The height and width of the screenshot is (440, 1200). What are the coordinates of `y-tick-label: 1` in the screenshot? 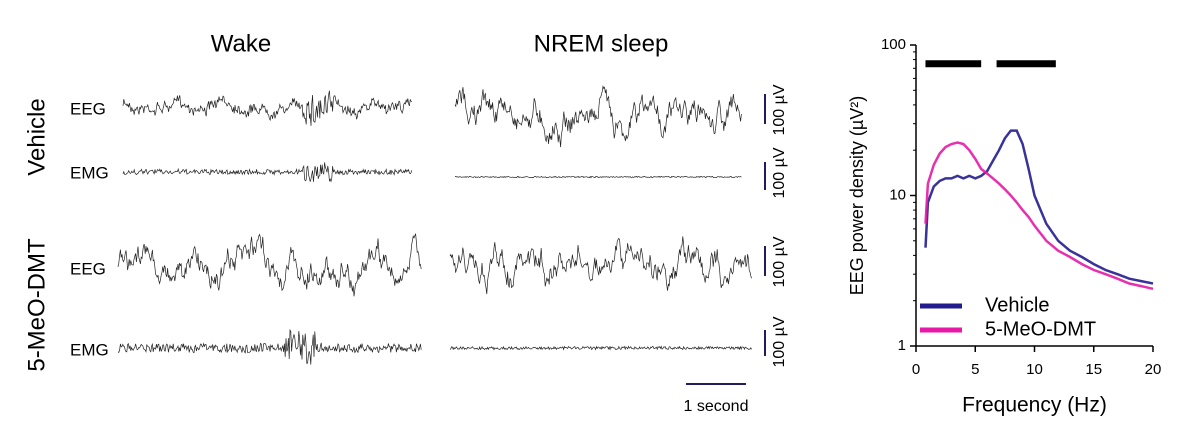 It's located at (902, 345).